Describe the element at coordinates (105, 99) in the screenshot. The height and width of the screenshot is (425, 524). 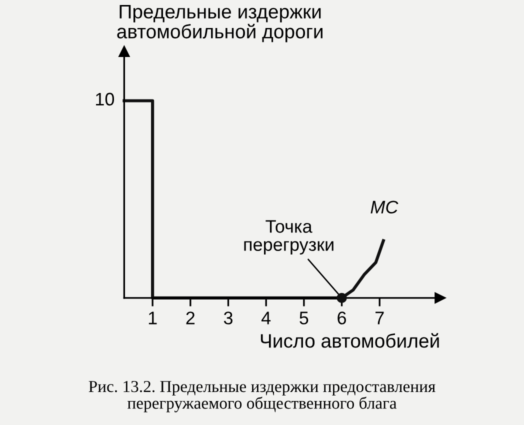
I see `annotation: 10` at that location.